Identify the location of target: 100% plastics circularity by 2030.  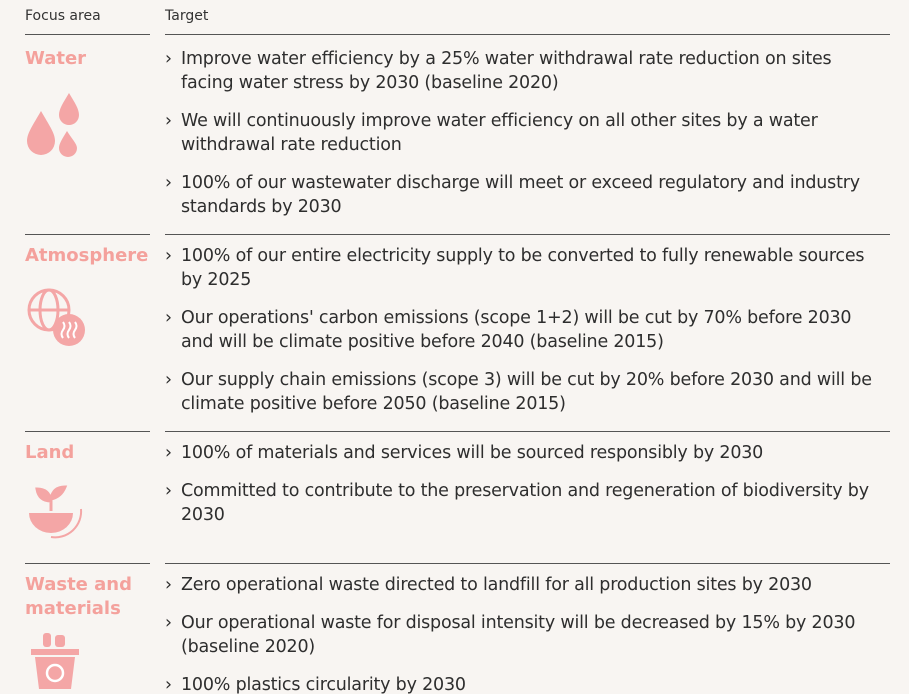
(525, 683).